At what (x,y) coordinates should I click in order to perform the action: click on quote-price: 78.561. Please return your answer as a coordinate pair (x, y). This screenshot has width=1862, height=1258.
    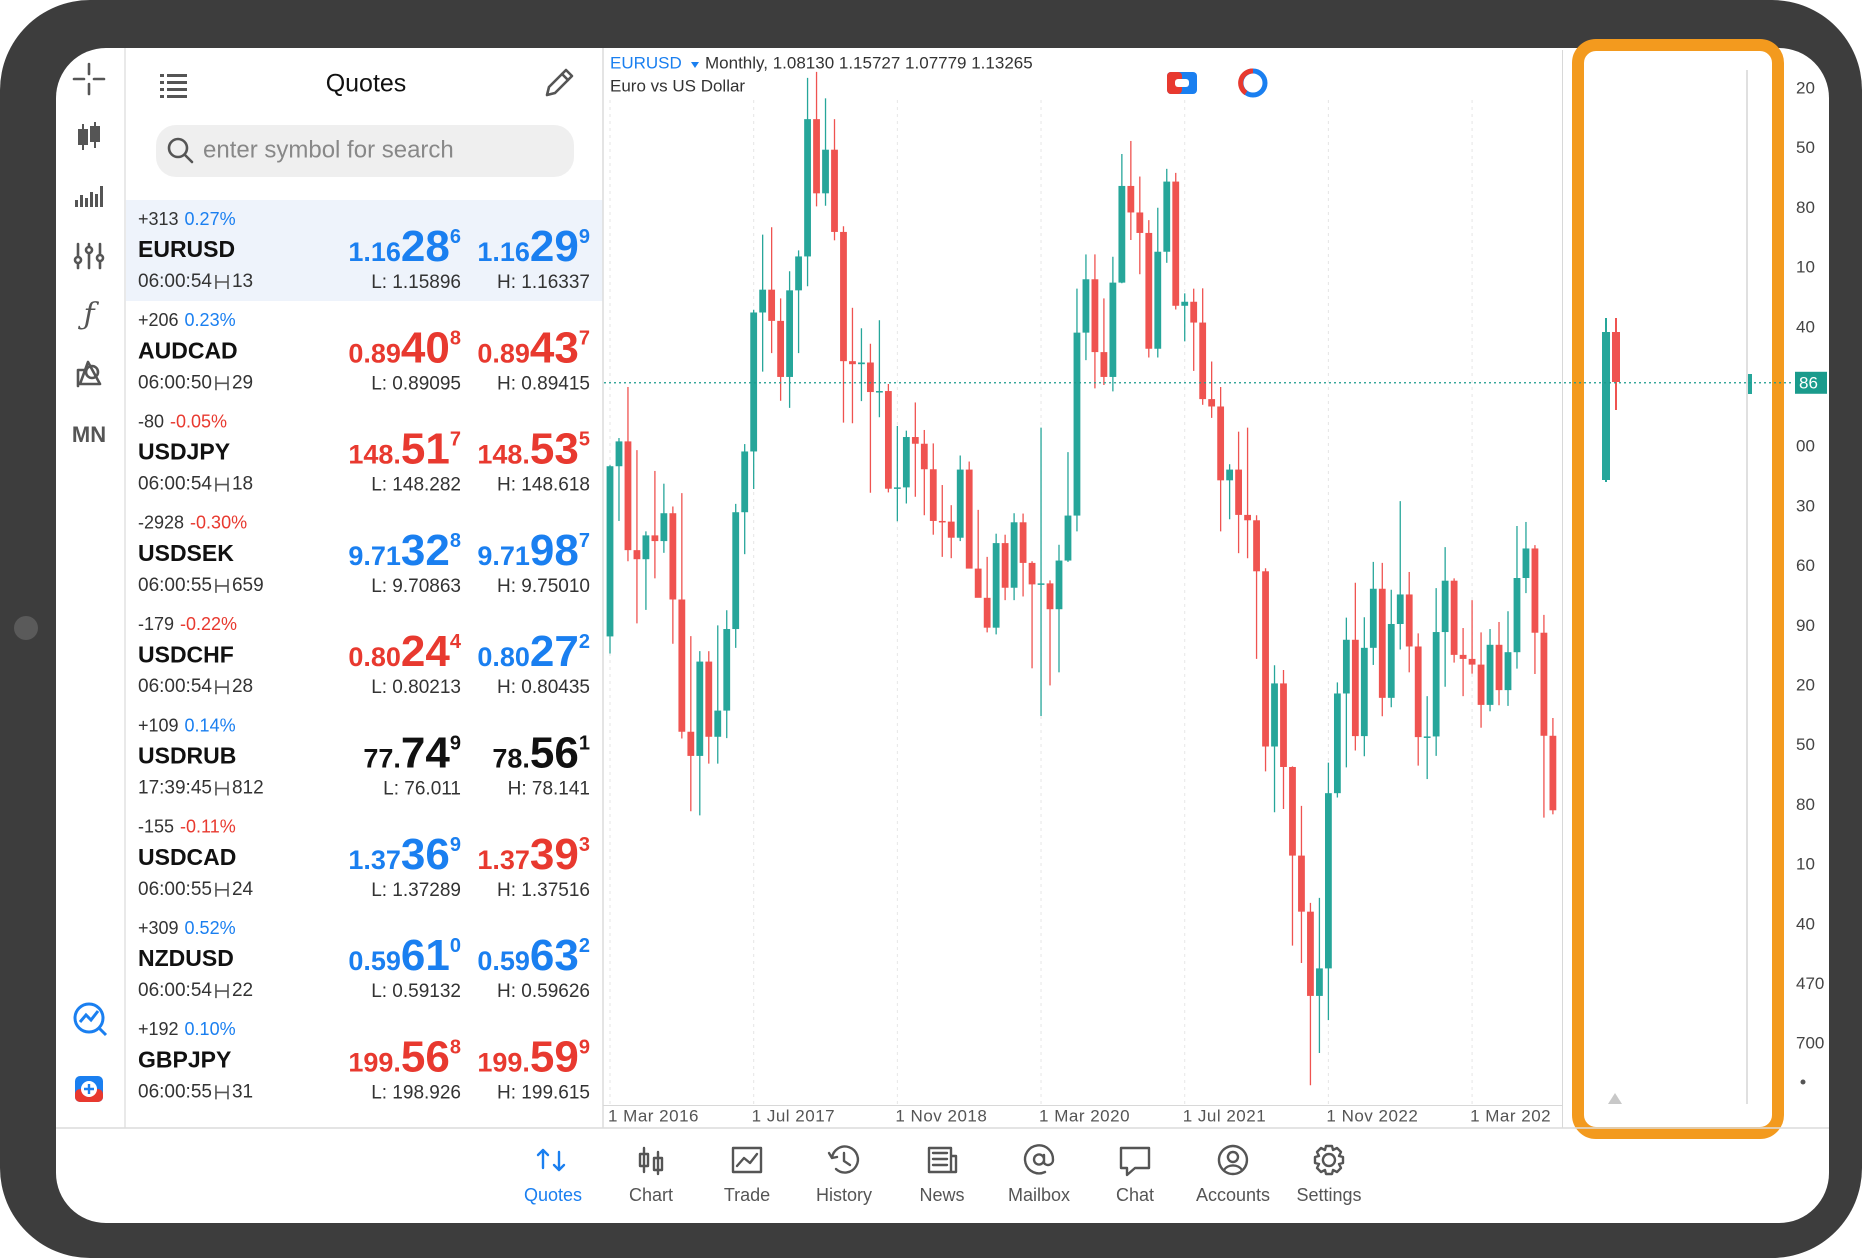
    Looking at the image, I should click on (541, 753).